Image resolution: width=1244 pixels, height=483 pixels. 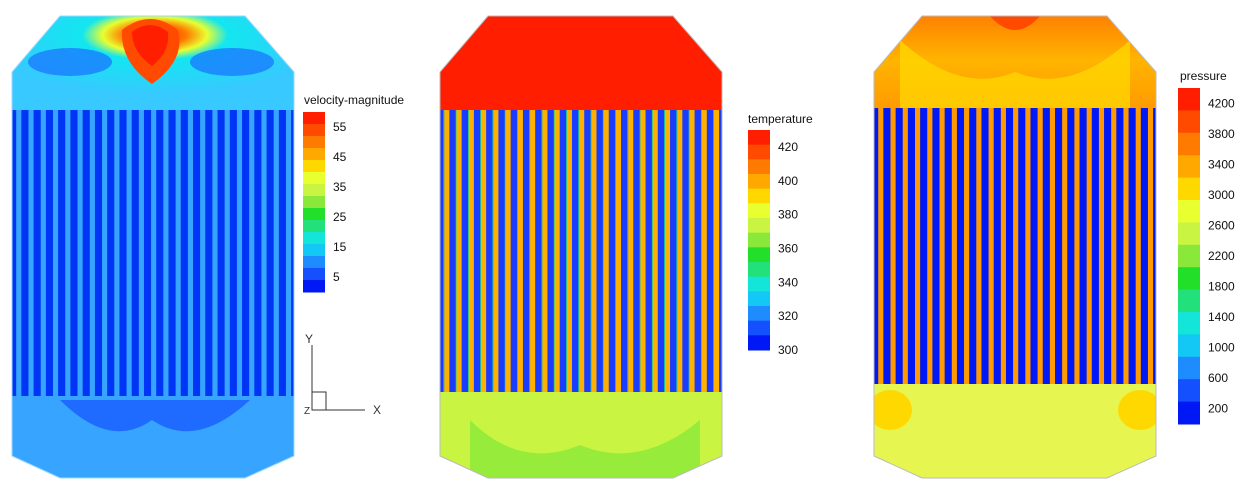 What do you see at coordinates (150, 45) in the screenshot?
I see `velocity-hotspot-core` at bounding box center [150, 45].